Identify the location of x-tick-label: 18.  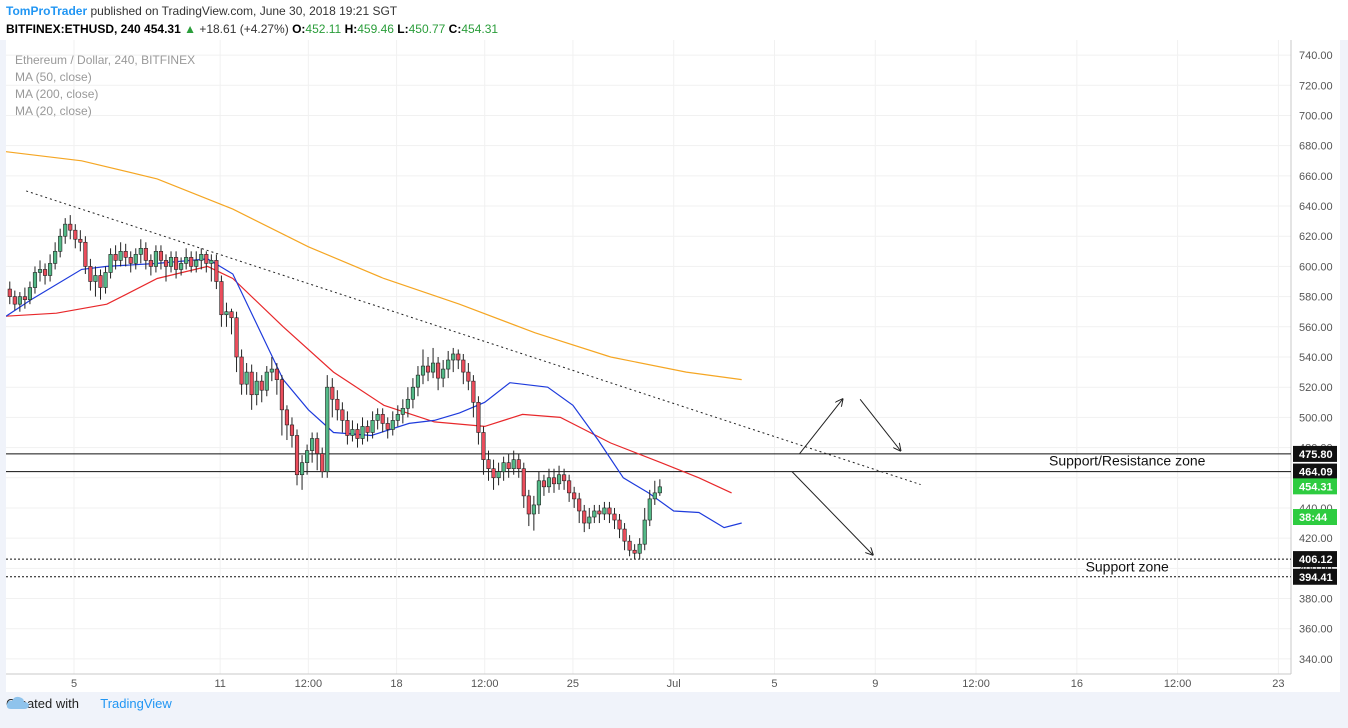
(396, 684).